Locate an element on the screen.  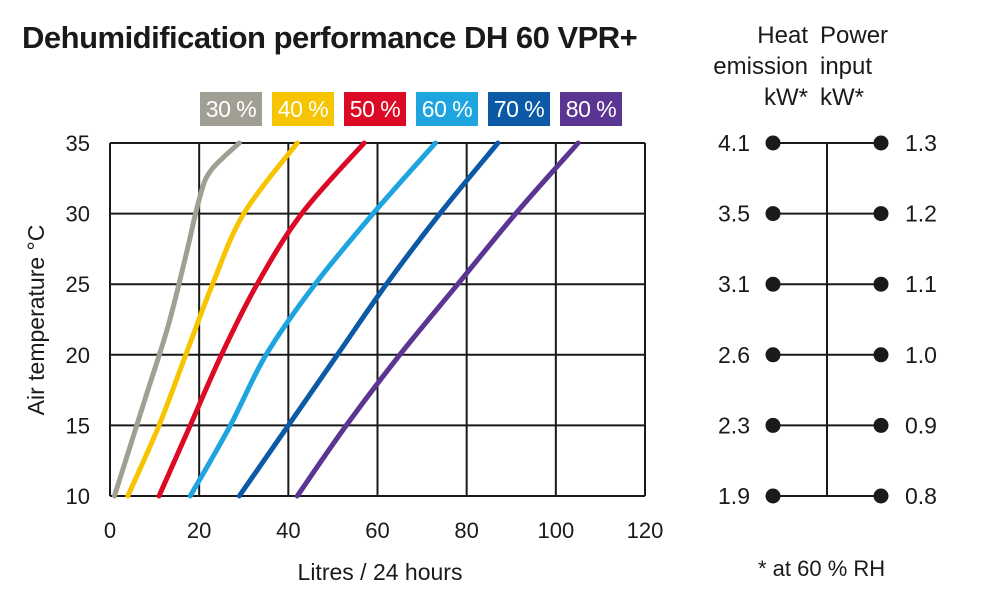
heat-emission-header: Heat emission kW* is located at coordinates (760, 66).